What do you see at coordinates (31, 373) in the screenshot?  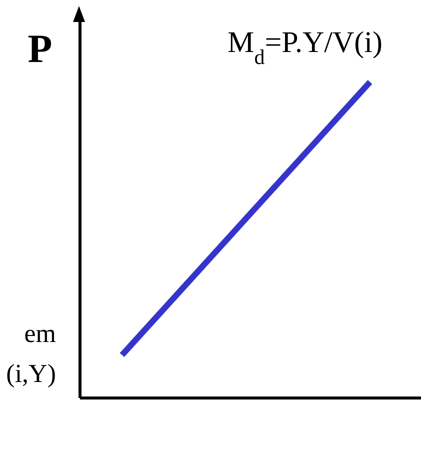 I see `text: (i,Y)` at bounding box center [31, 373].